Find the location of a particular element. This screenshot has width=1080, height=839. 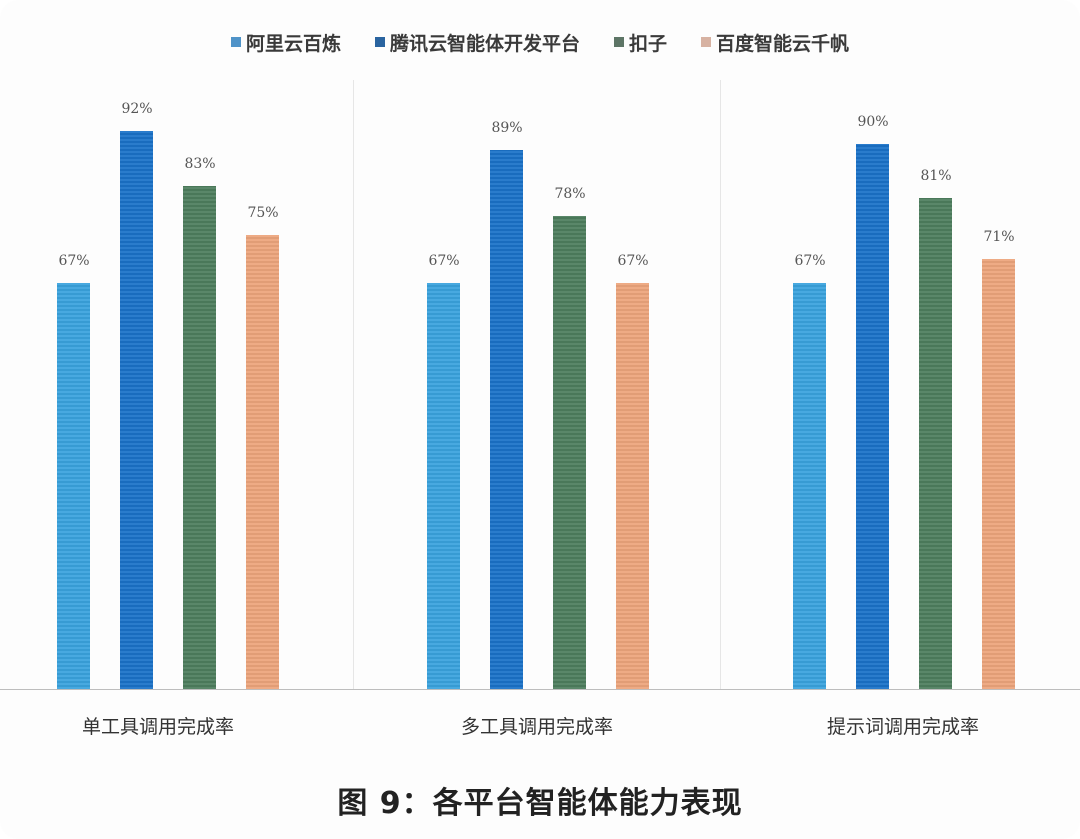

legend-label: 阿里云百炼 is located at coordinates (293, 43).